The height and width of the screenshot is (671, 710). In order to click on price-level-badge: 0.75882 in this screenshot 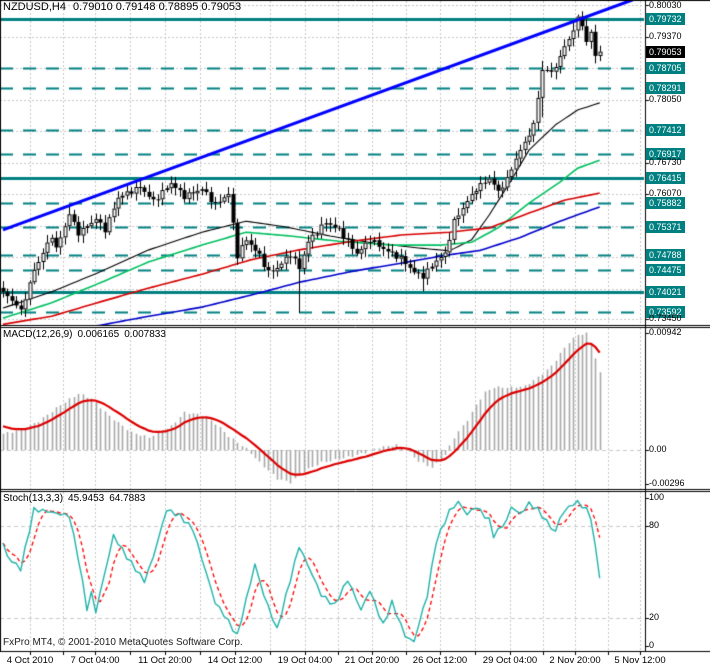, I will do `click(665, 203)`.